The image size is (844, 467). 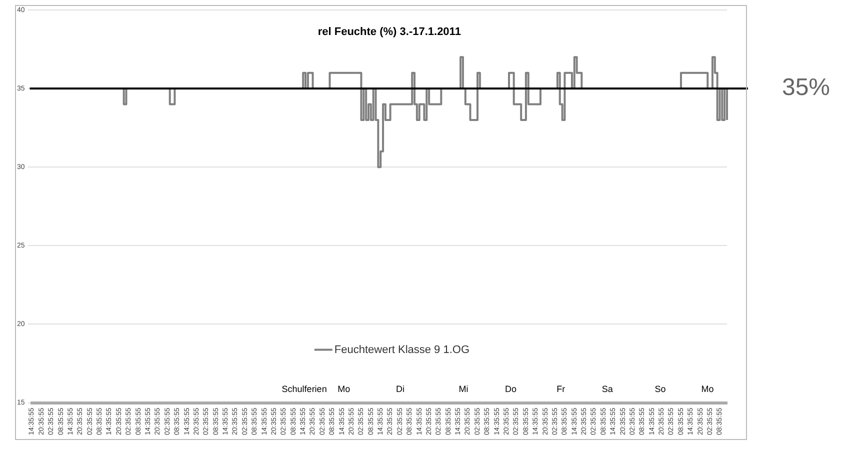 What do you see at coordinates (511, 389) in the screenshot?
I see `annotation: Do` at bounding box center [511, 389].